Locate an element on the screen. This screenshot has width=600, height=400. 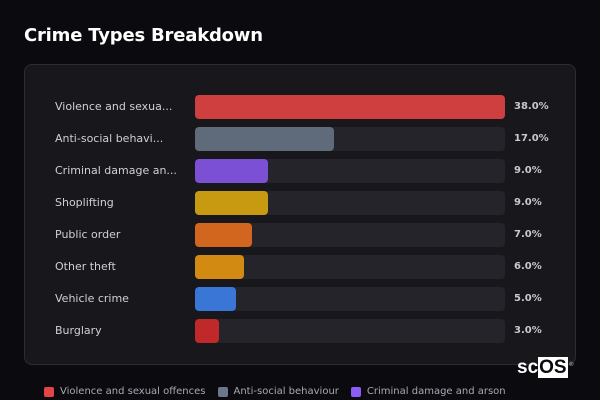
bar-value: 5.0% is located at coordinates (528, 298).